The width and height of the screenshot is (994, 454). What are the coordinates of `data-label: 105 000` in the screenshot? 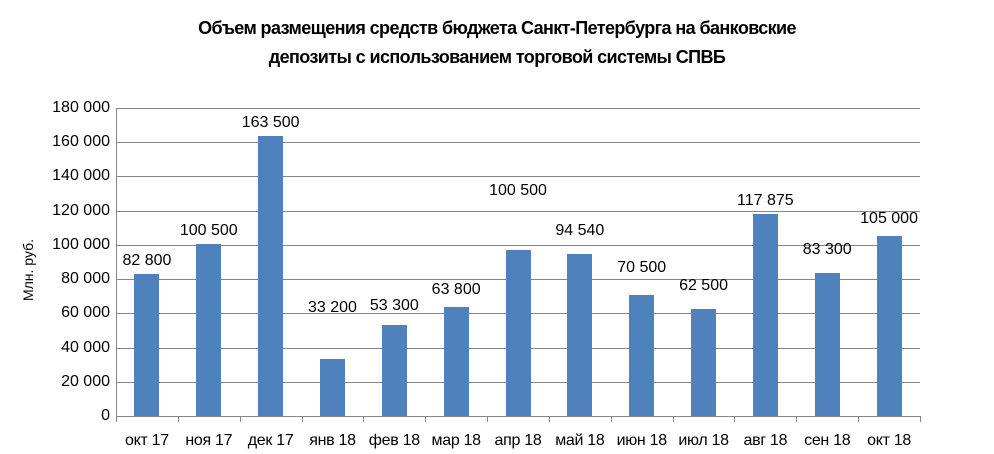 It's located at (889, 219).